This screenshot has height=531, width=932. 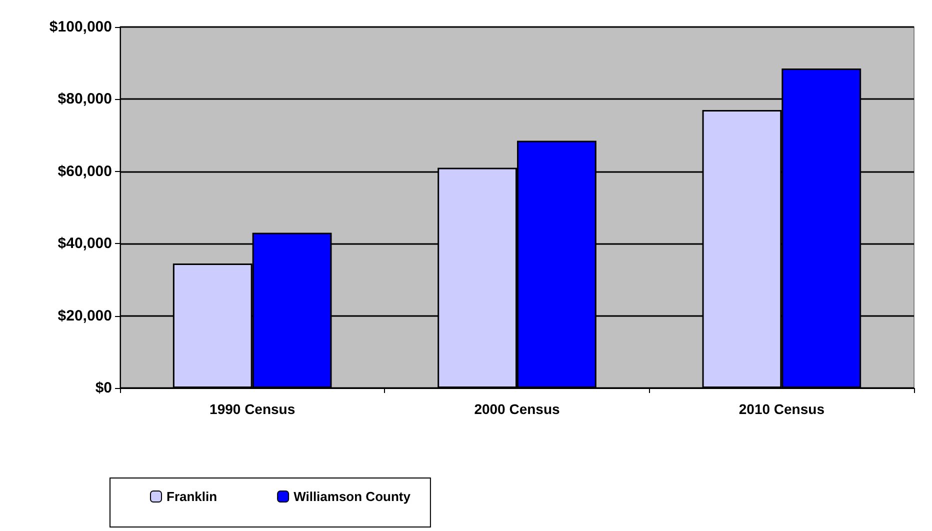 I want to click on x-tick-label: 2010 Census, so click(x=781, y=409).